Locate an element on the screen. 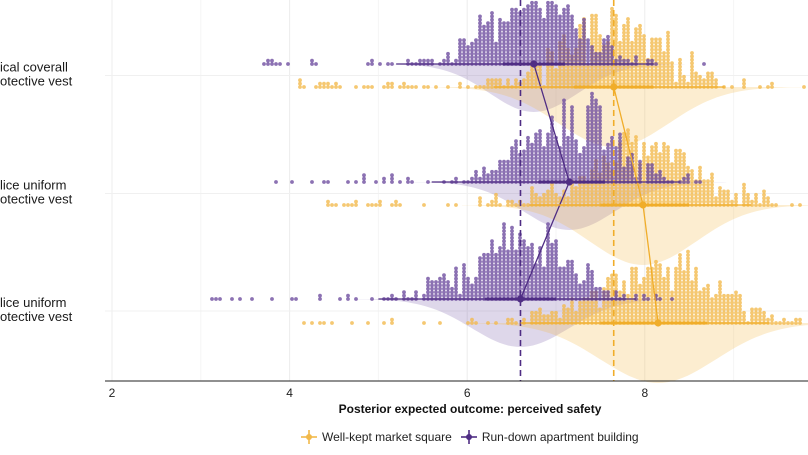 This screenshot has width=808, height=455. legend-label-square: Well-kept market square is located at coordinates (387, 437).